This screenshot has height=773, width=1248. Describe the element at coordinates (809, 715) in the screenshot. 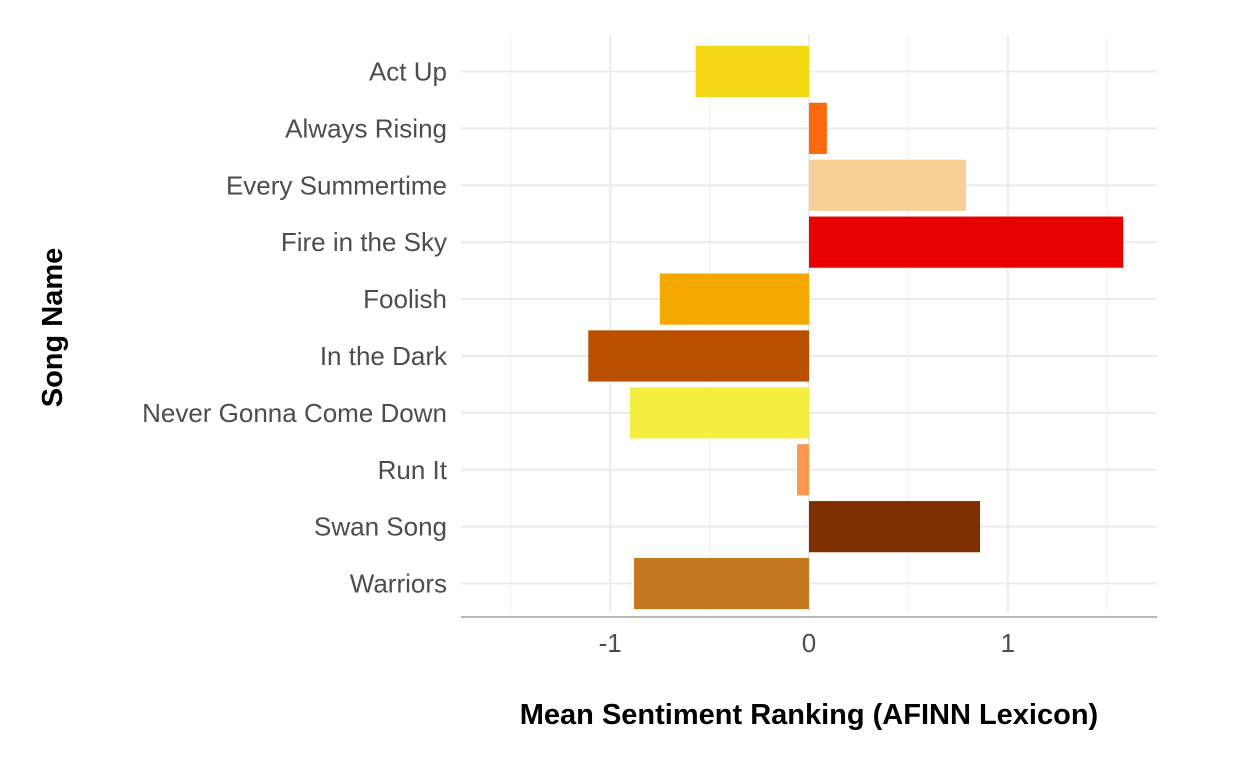

I see `x-axis-title: Mean Sentiment Ranking (AFINN Lexicon)` at that location.